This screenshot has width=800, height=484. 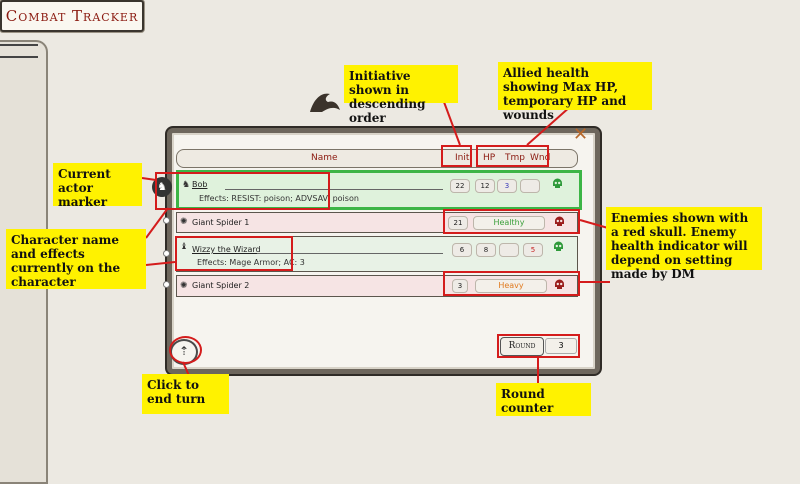 I want to click on row-name: Wizzy the Wizard, so click(x=226, y=249).